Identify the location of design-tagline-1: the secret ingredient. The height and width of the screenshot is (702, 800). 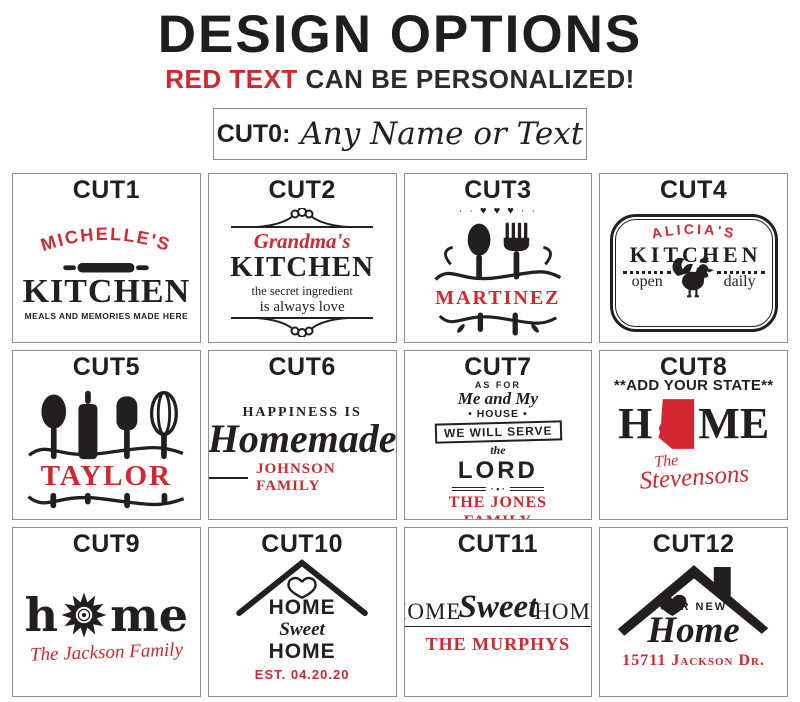
(302, 290).